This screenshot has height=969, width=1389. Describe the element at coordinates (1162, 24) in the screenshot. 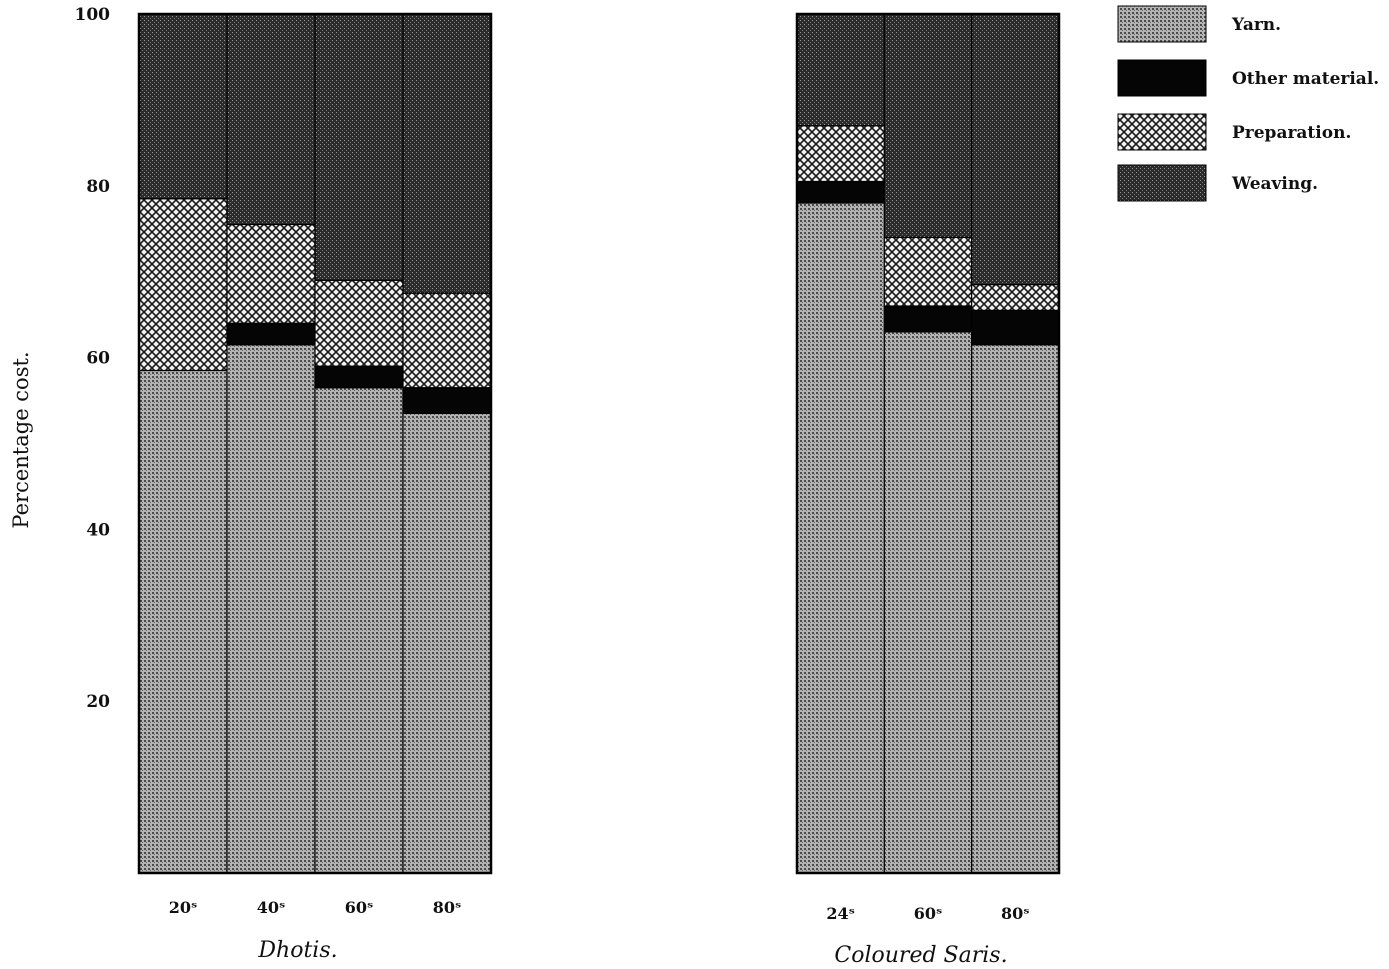

I see `legend-swatch-yarn` at that location.